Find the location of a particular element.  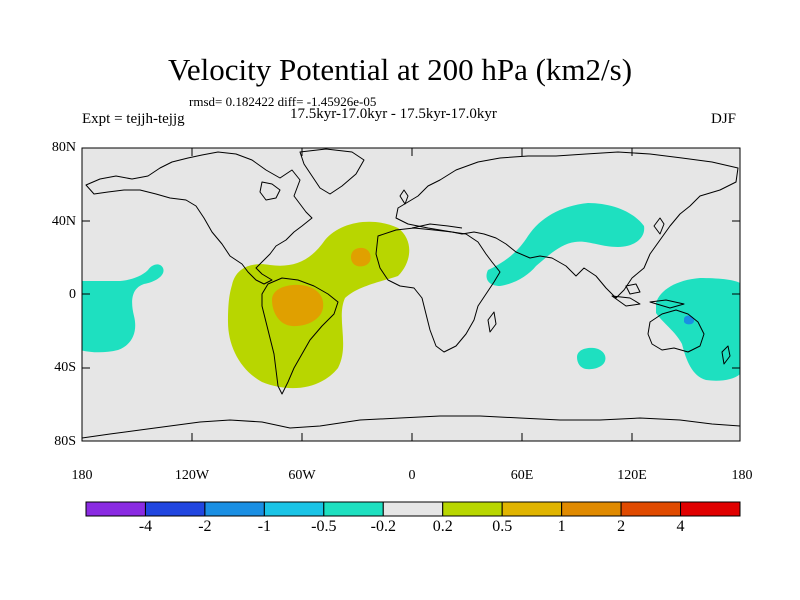

stats-label: rmsd= 0.182422 diff= -1.45926e-05 is located at coordinates (283, 101).